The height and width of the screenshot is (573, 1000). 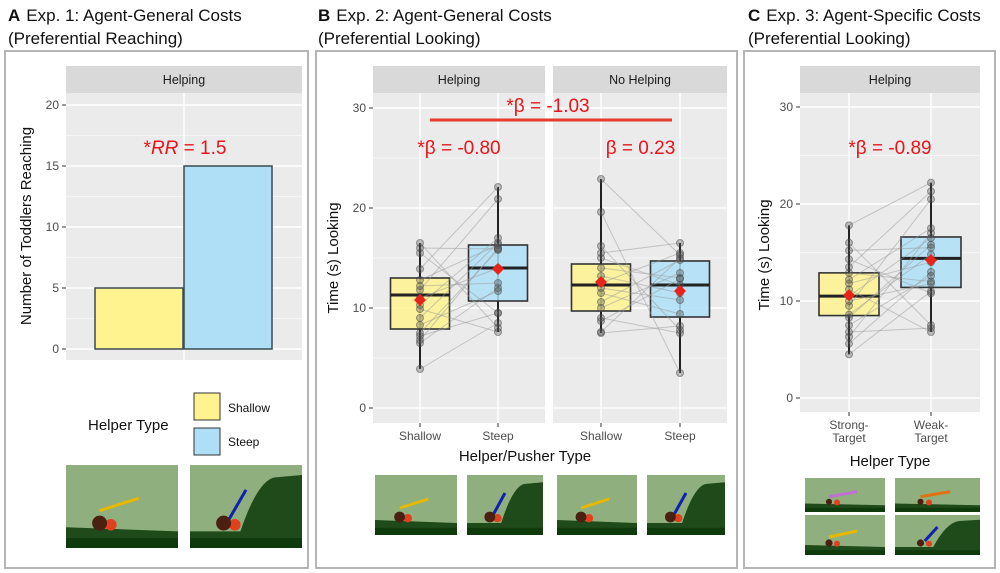 I want to click on legend-swatch-shallow, so click(x=207, y=406).